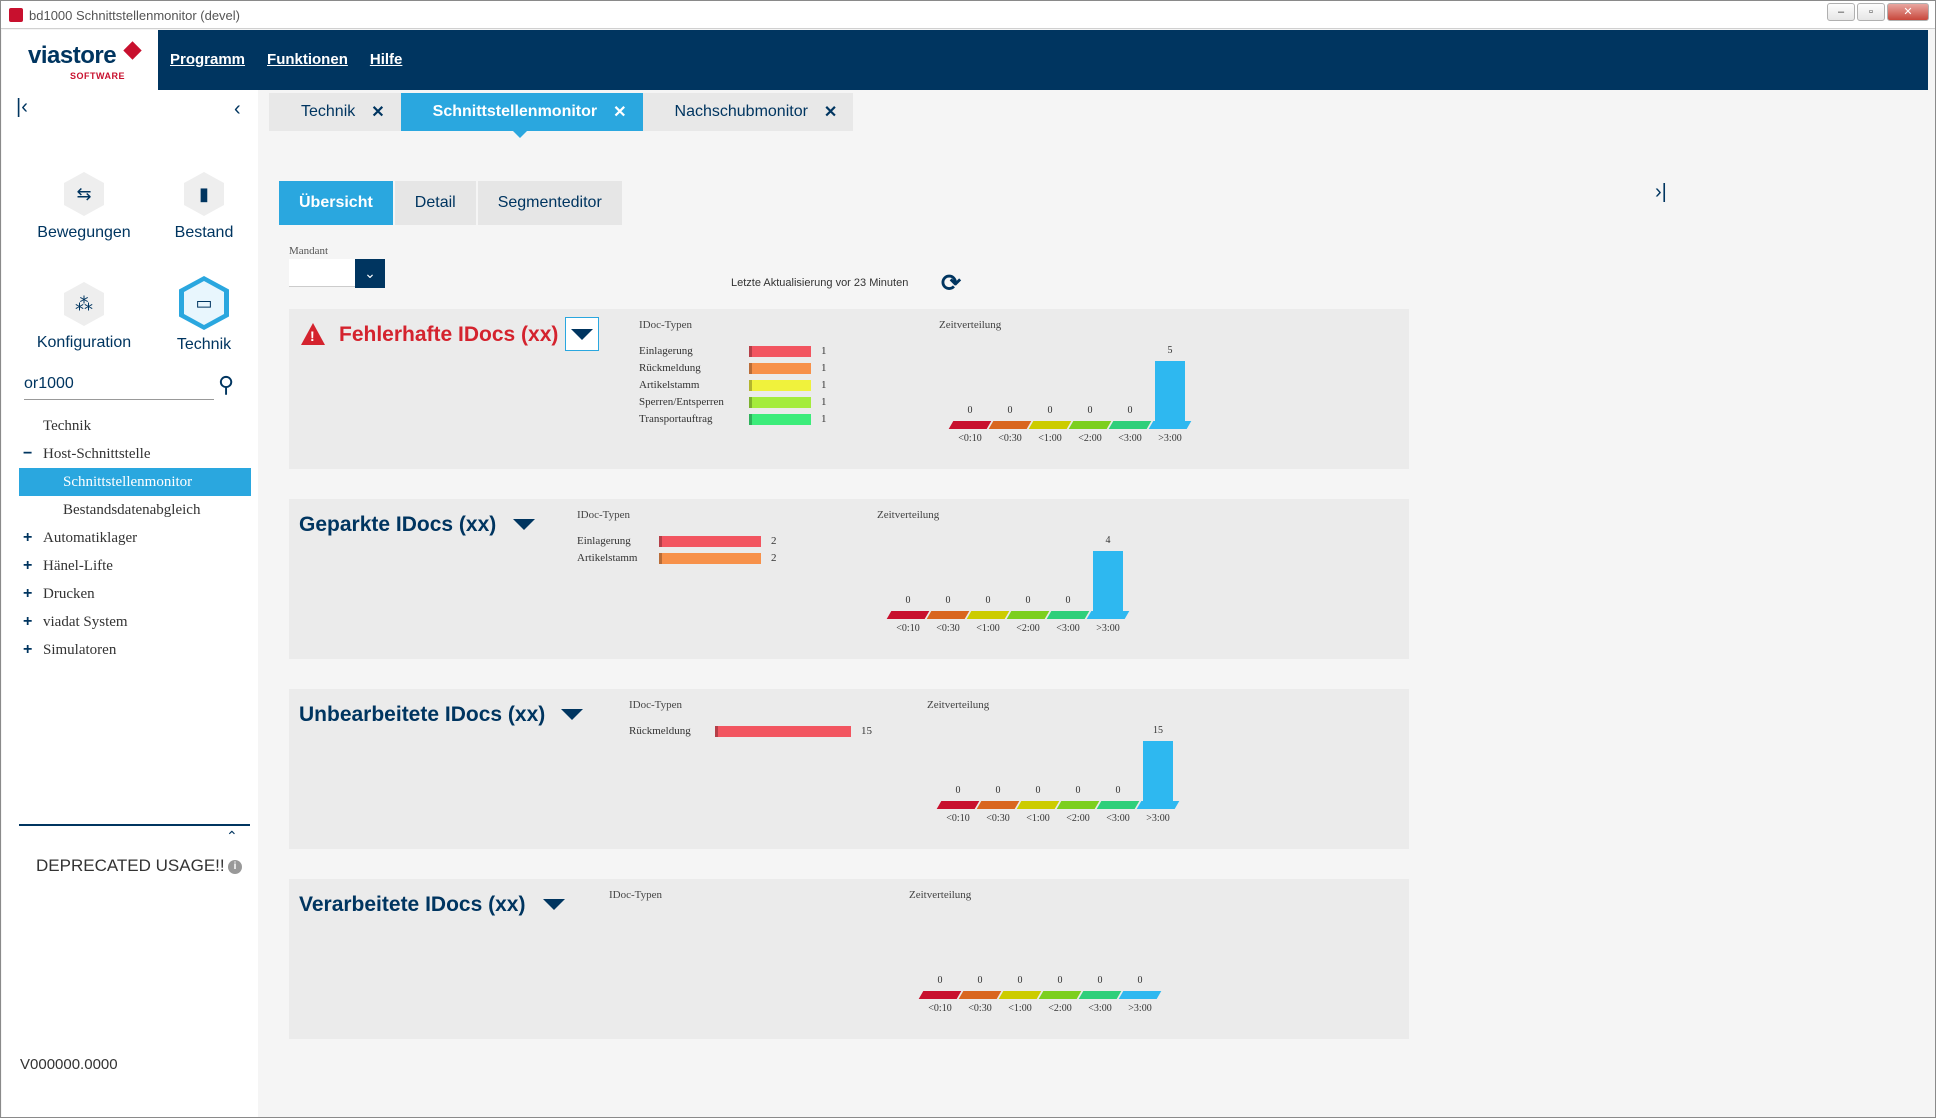 The width and height of the screenshot is (1936, 1118). What do you see at coordinates (134, 825) in the screenshot?
I see `sidebar-divider` at bounding box center [134, 825].